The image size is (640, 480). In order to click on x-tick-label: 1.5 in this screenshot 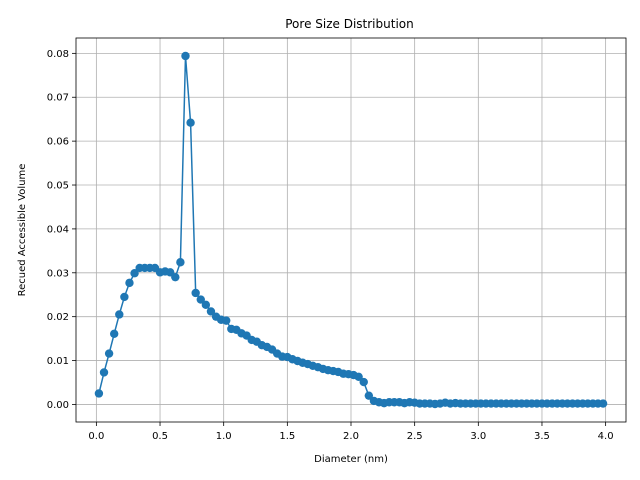, I will do `click(287, 436)`.